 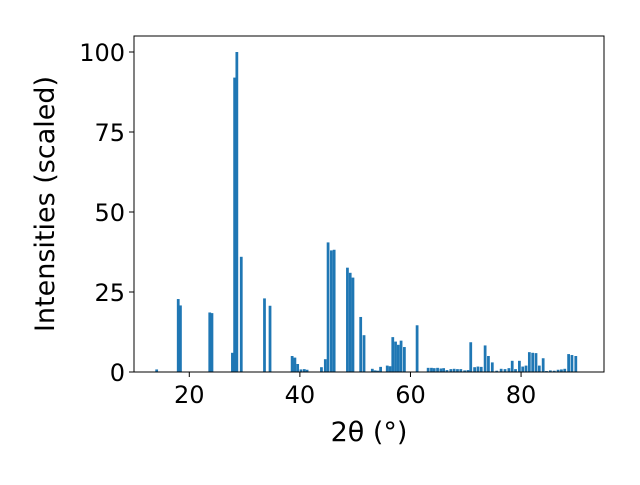 I want to click on y-tick-label: 100, so click(x=102, y=53).